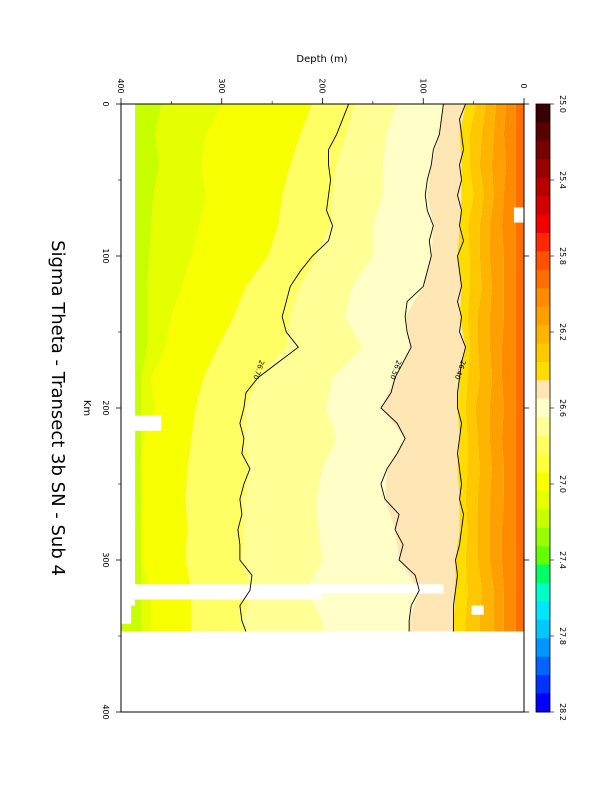 This screenshot has height=792, width=612. What do you see at coordinates (57, 408) in the screenshot?
I see `chart-title: Sigma Theta - Transect 3b SN - Sub 4` at bounding box center [57, 408].